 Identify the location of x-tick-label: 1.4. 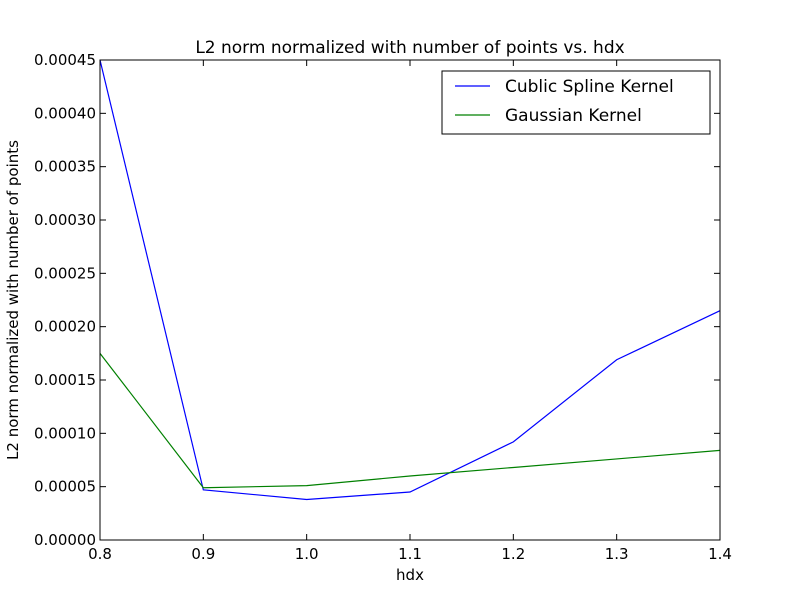
(720, 554).